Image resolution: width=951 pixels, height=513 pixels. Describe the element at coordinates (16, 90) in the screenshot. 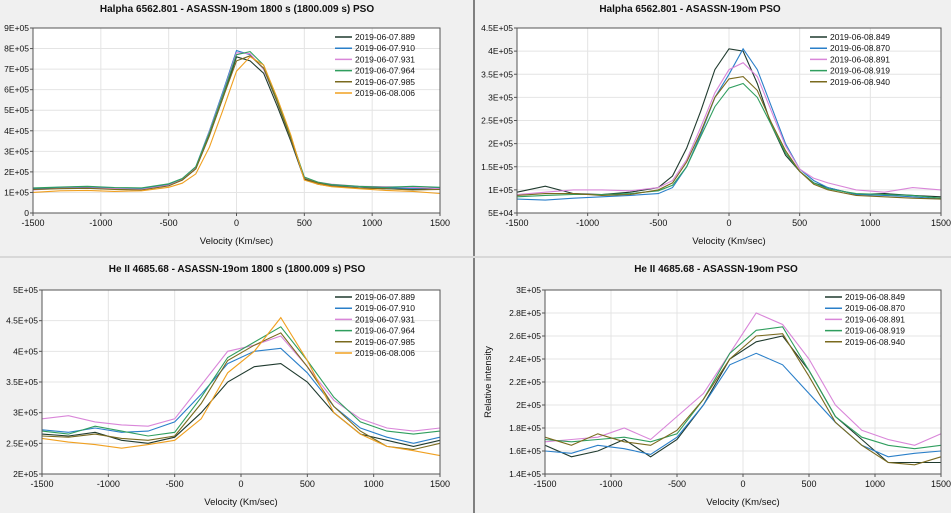

I see `y-tick-label: 6E+05` at that location.